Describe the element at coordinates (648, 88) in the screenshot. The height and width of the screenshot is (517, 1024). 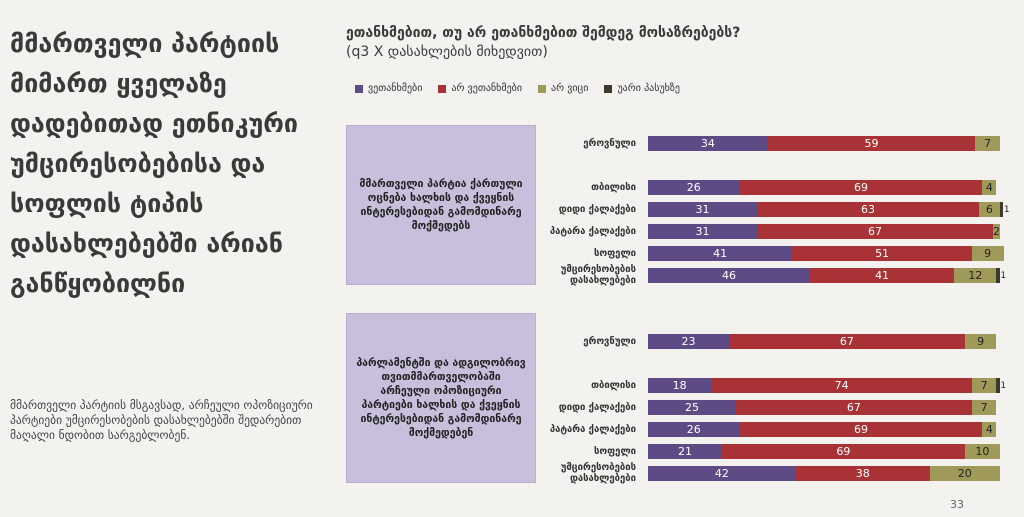
I see `legend-label-refuse: უარი პასუხზე` at that location.